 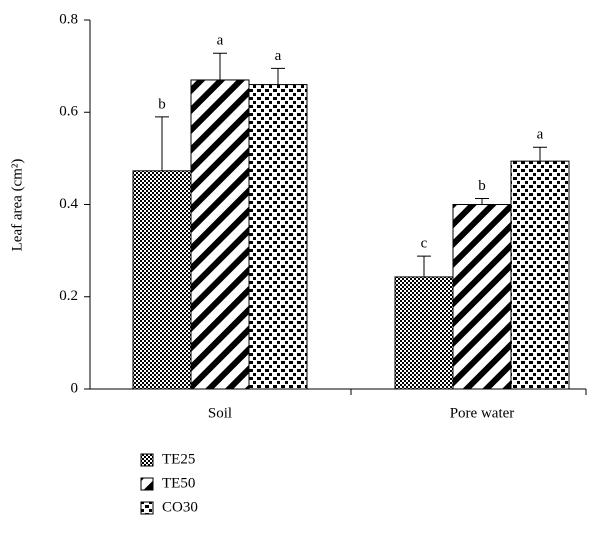 I want to click on y-axis-label: Leaf area (cm²), so click(x=17, y=205).